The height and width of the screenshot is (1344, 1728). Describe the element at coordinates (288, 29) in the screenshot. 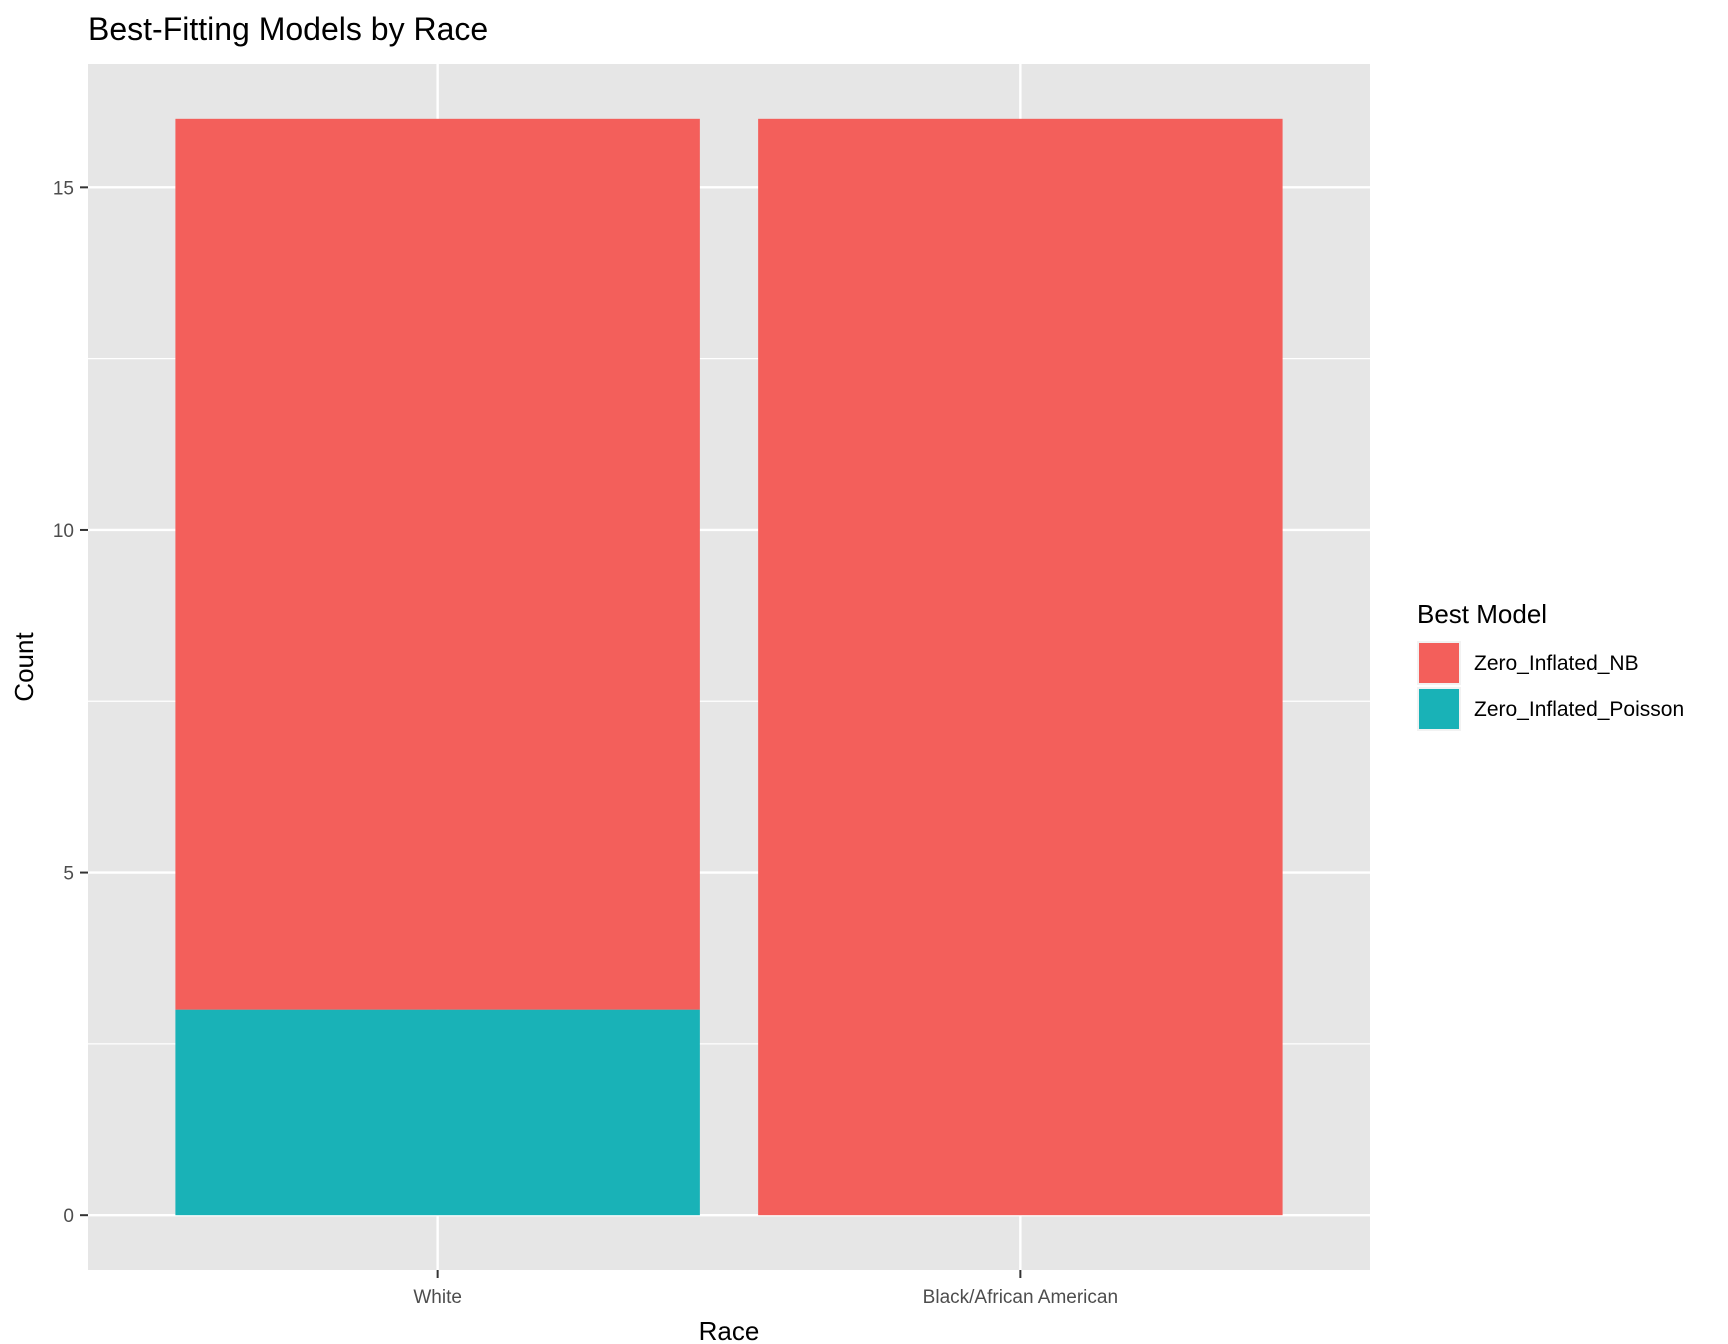

I see `chart-title: Best-Fitting Models by Race` at that location.